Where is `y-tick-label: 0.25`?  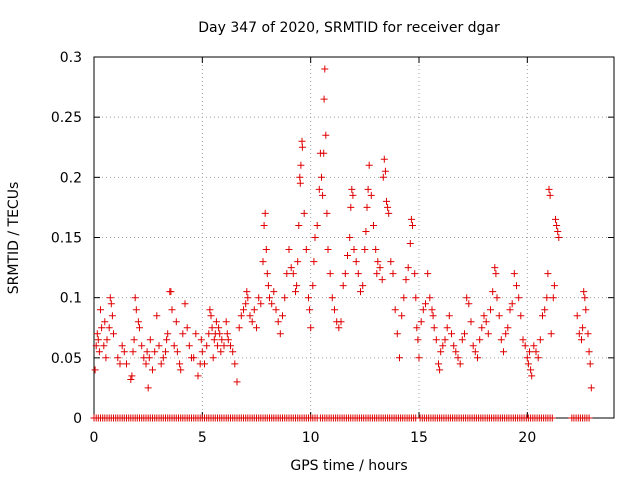 y-tick-label: 0.25 is located at coordinates (66, 118).